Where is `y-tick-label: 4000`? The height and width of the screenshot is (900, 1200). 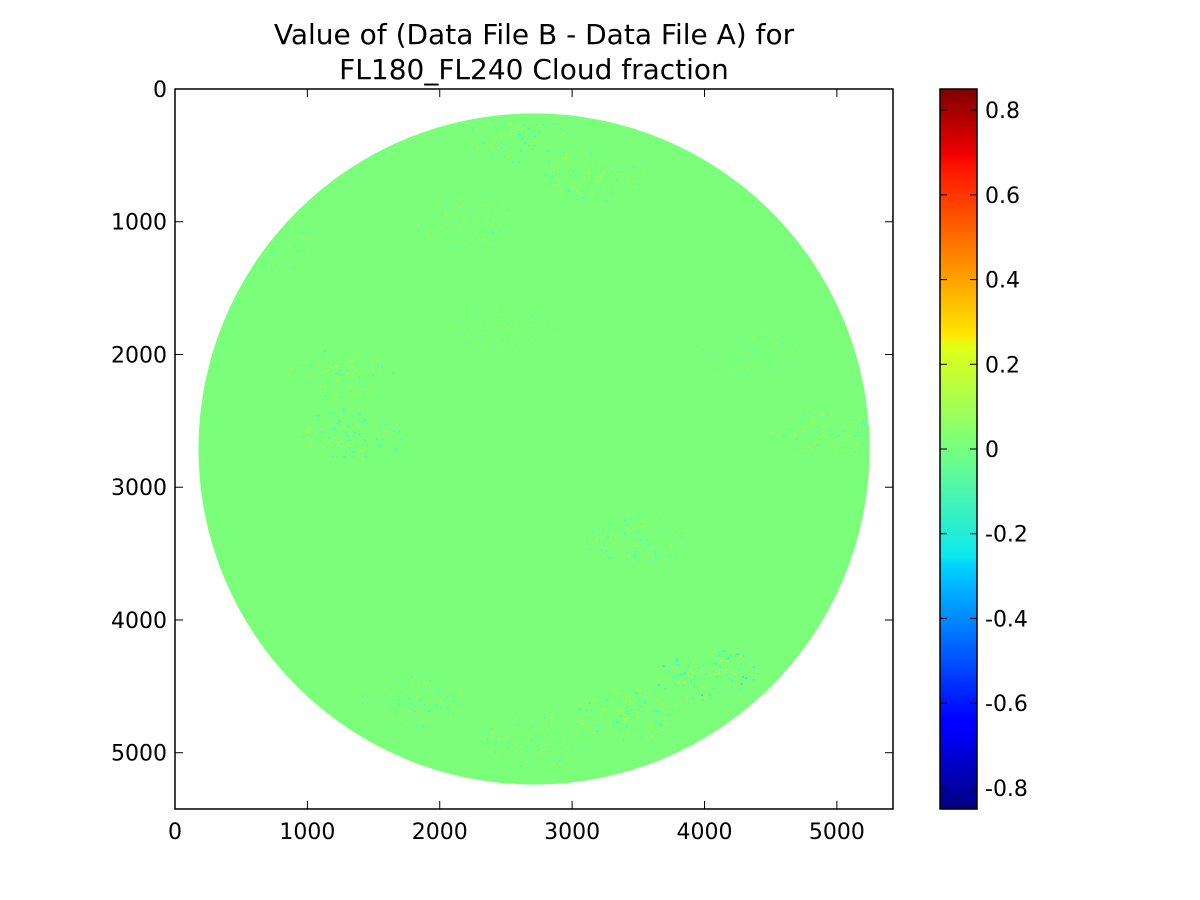 y-tick-label: 4000 is located at coordinates (139, 621).